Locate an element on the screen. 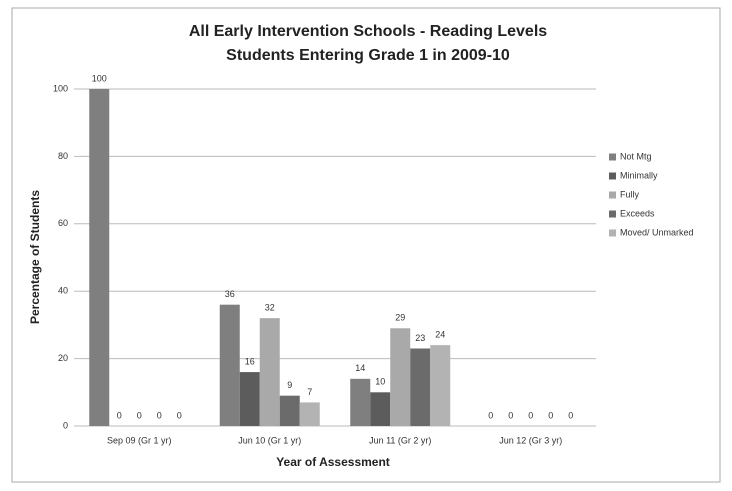 This screenshot has width=732, height=491. legend-label: Exceeds is located at coordinates (637, 213).